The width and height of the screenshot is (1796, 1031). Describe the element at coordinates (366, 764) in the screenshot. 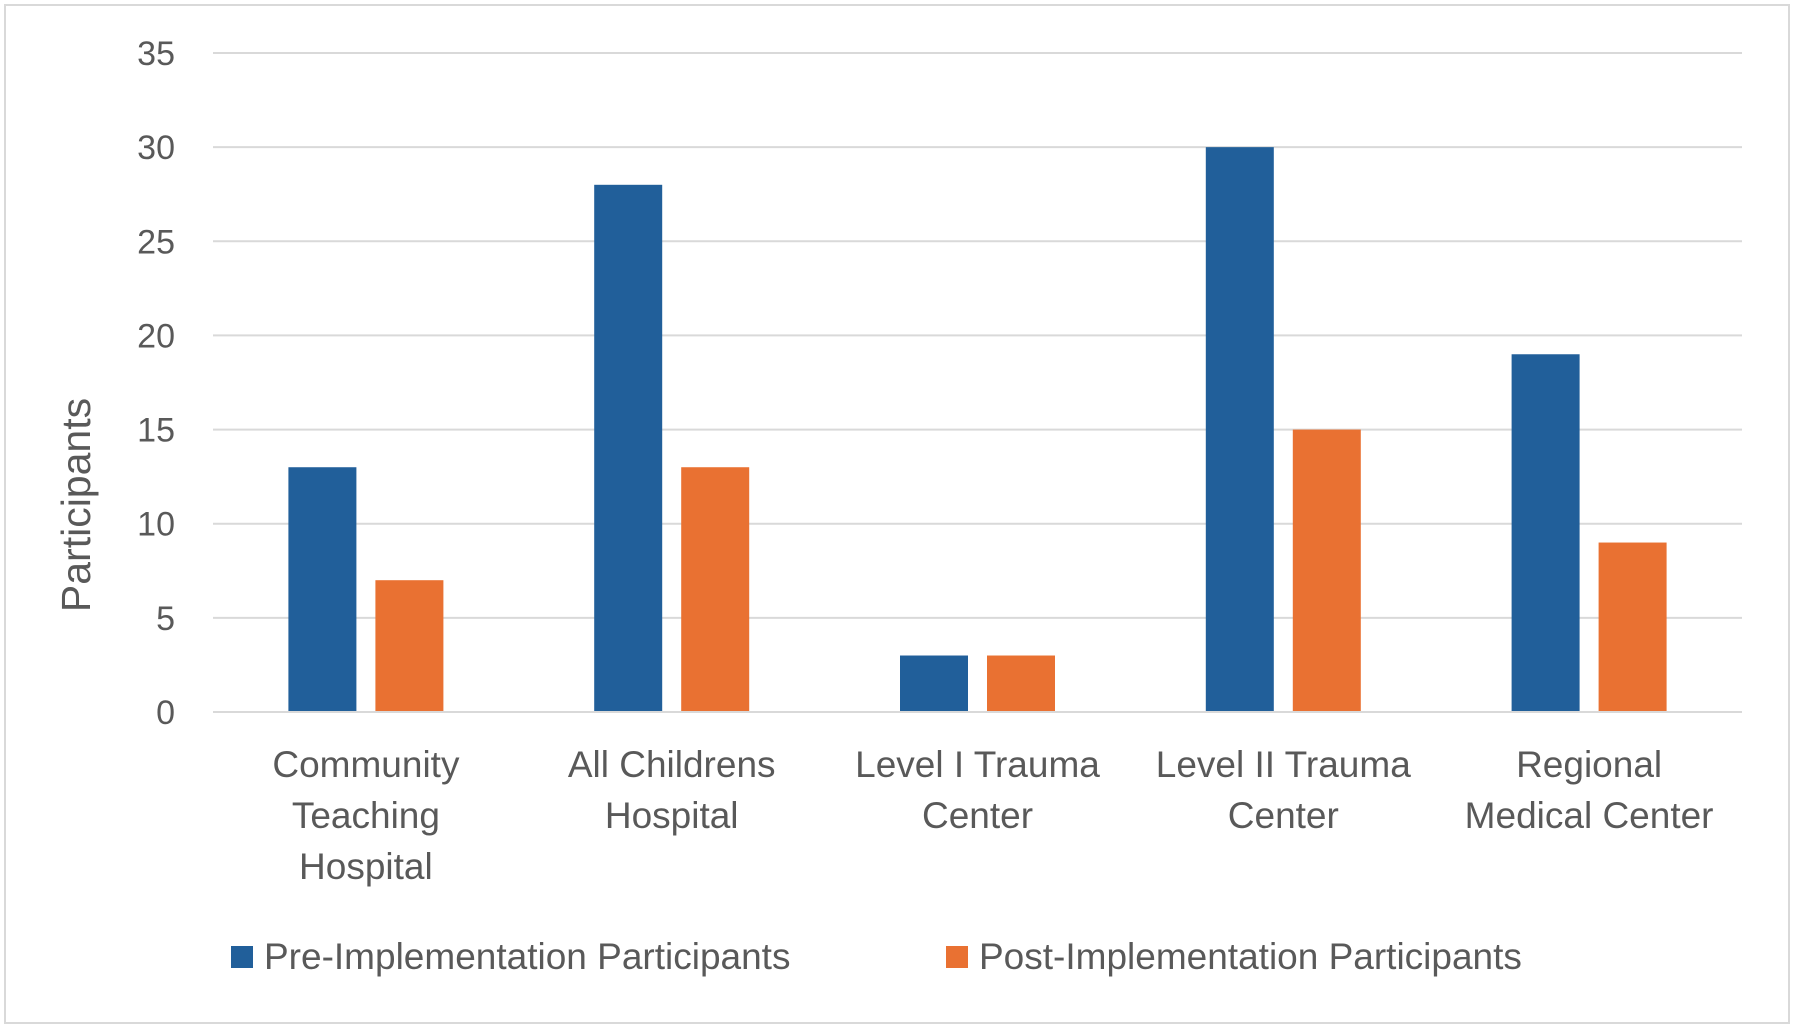

I see `category-label-line: Community` at that location.